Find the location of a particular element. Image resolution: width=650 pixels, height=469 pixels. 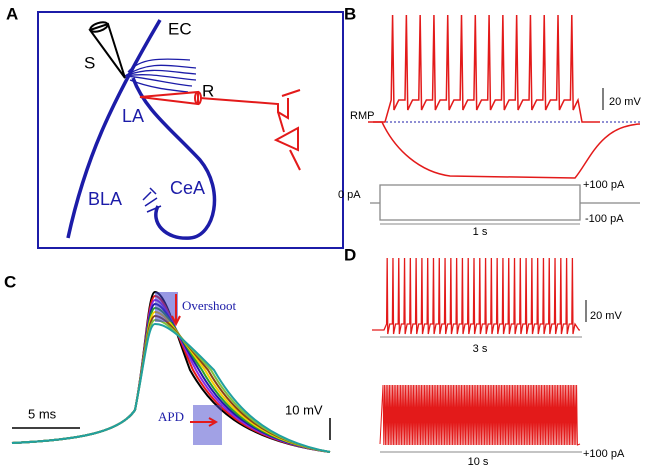

scale-label: 5 ms is located at coordinates (42, 413).